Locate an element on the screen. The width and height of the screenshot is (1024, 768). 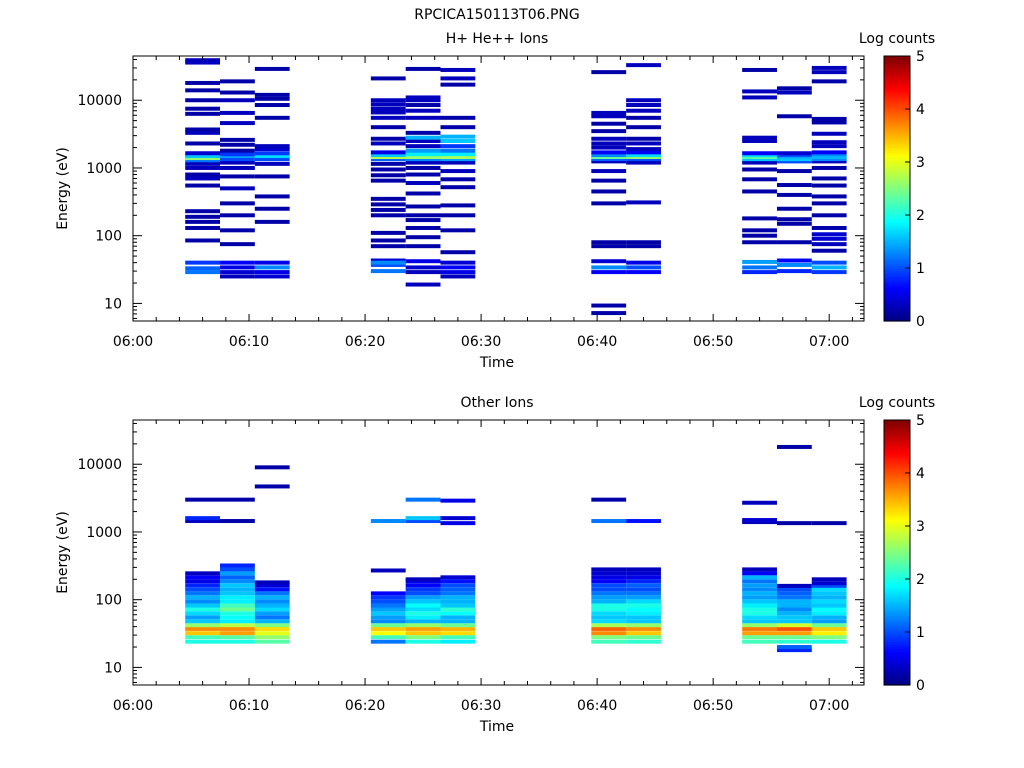
colorbar-tick-label: 1 is located at coordinates (920, 633).